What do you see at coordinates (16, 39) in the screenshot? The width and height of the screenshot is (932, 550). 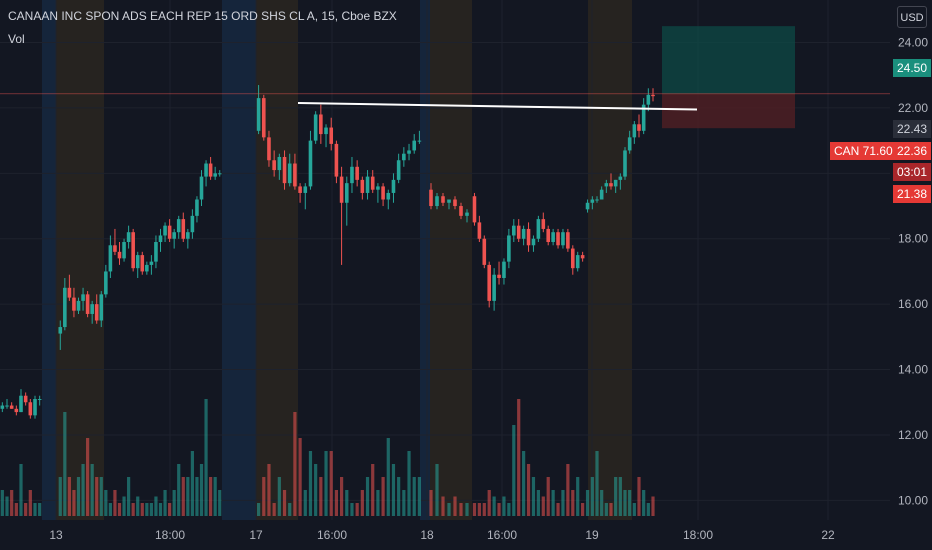 I see `volume-indicator-label: Vol` at bounding box center [16, 39].